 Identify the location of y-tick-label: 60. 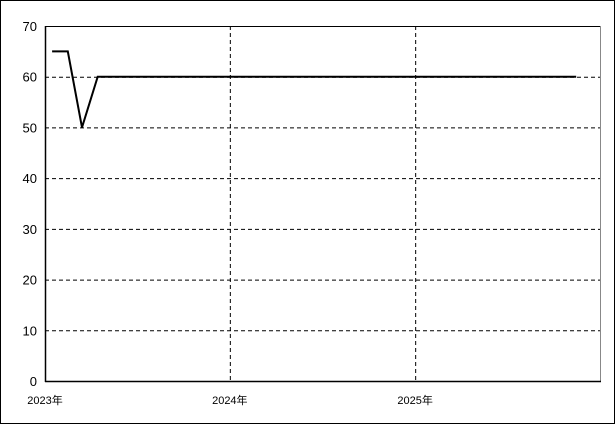
(30, 77).